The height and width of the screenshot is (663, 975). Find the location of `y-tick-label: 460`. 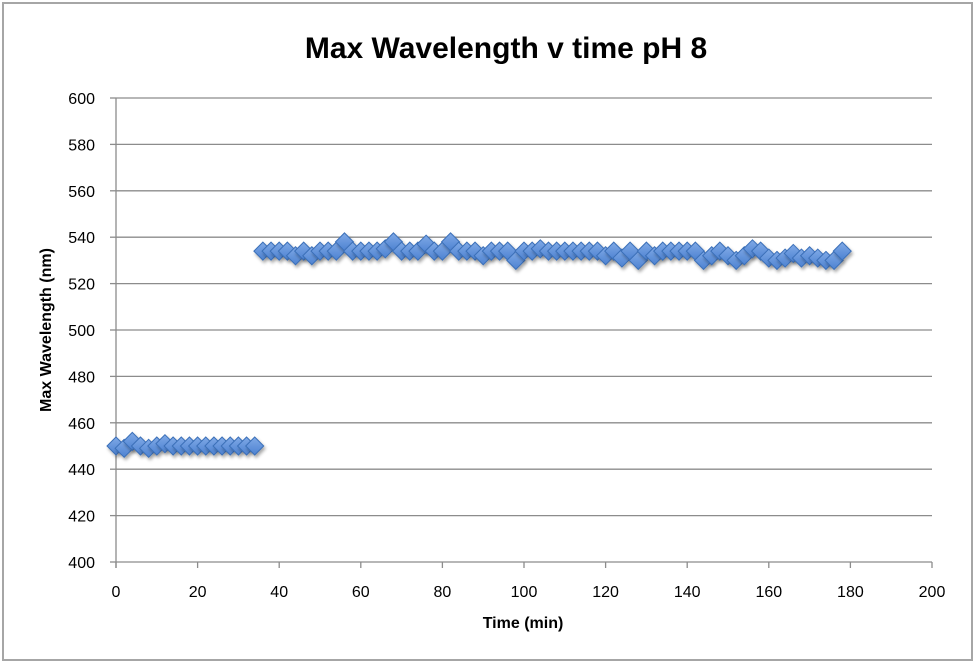

y-tick-label: 460 is located at coordinates (81, 424).